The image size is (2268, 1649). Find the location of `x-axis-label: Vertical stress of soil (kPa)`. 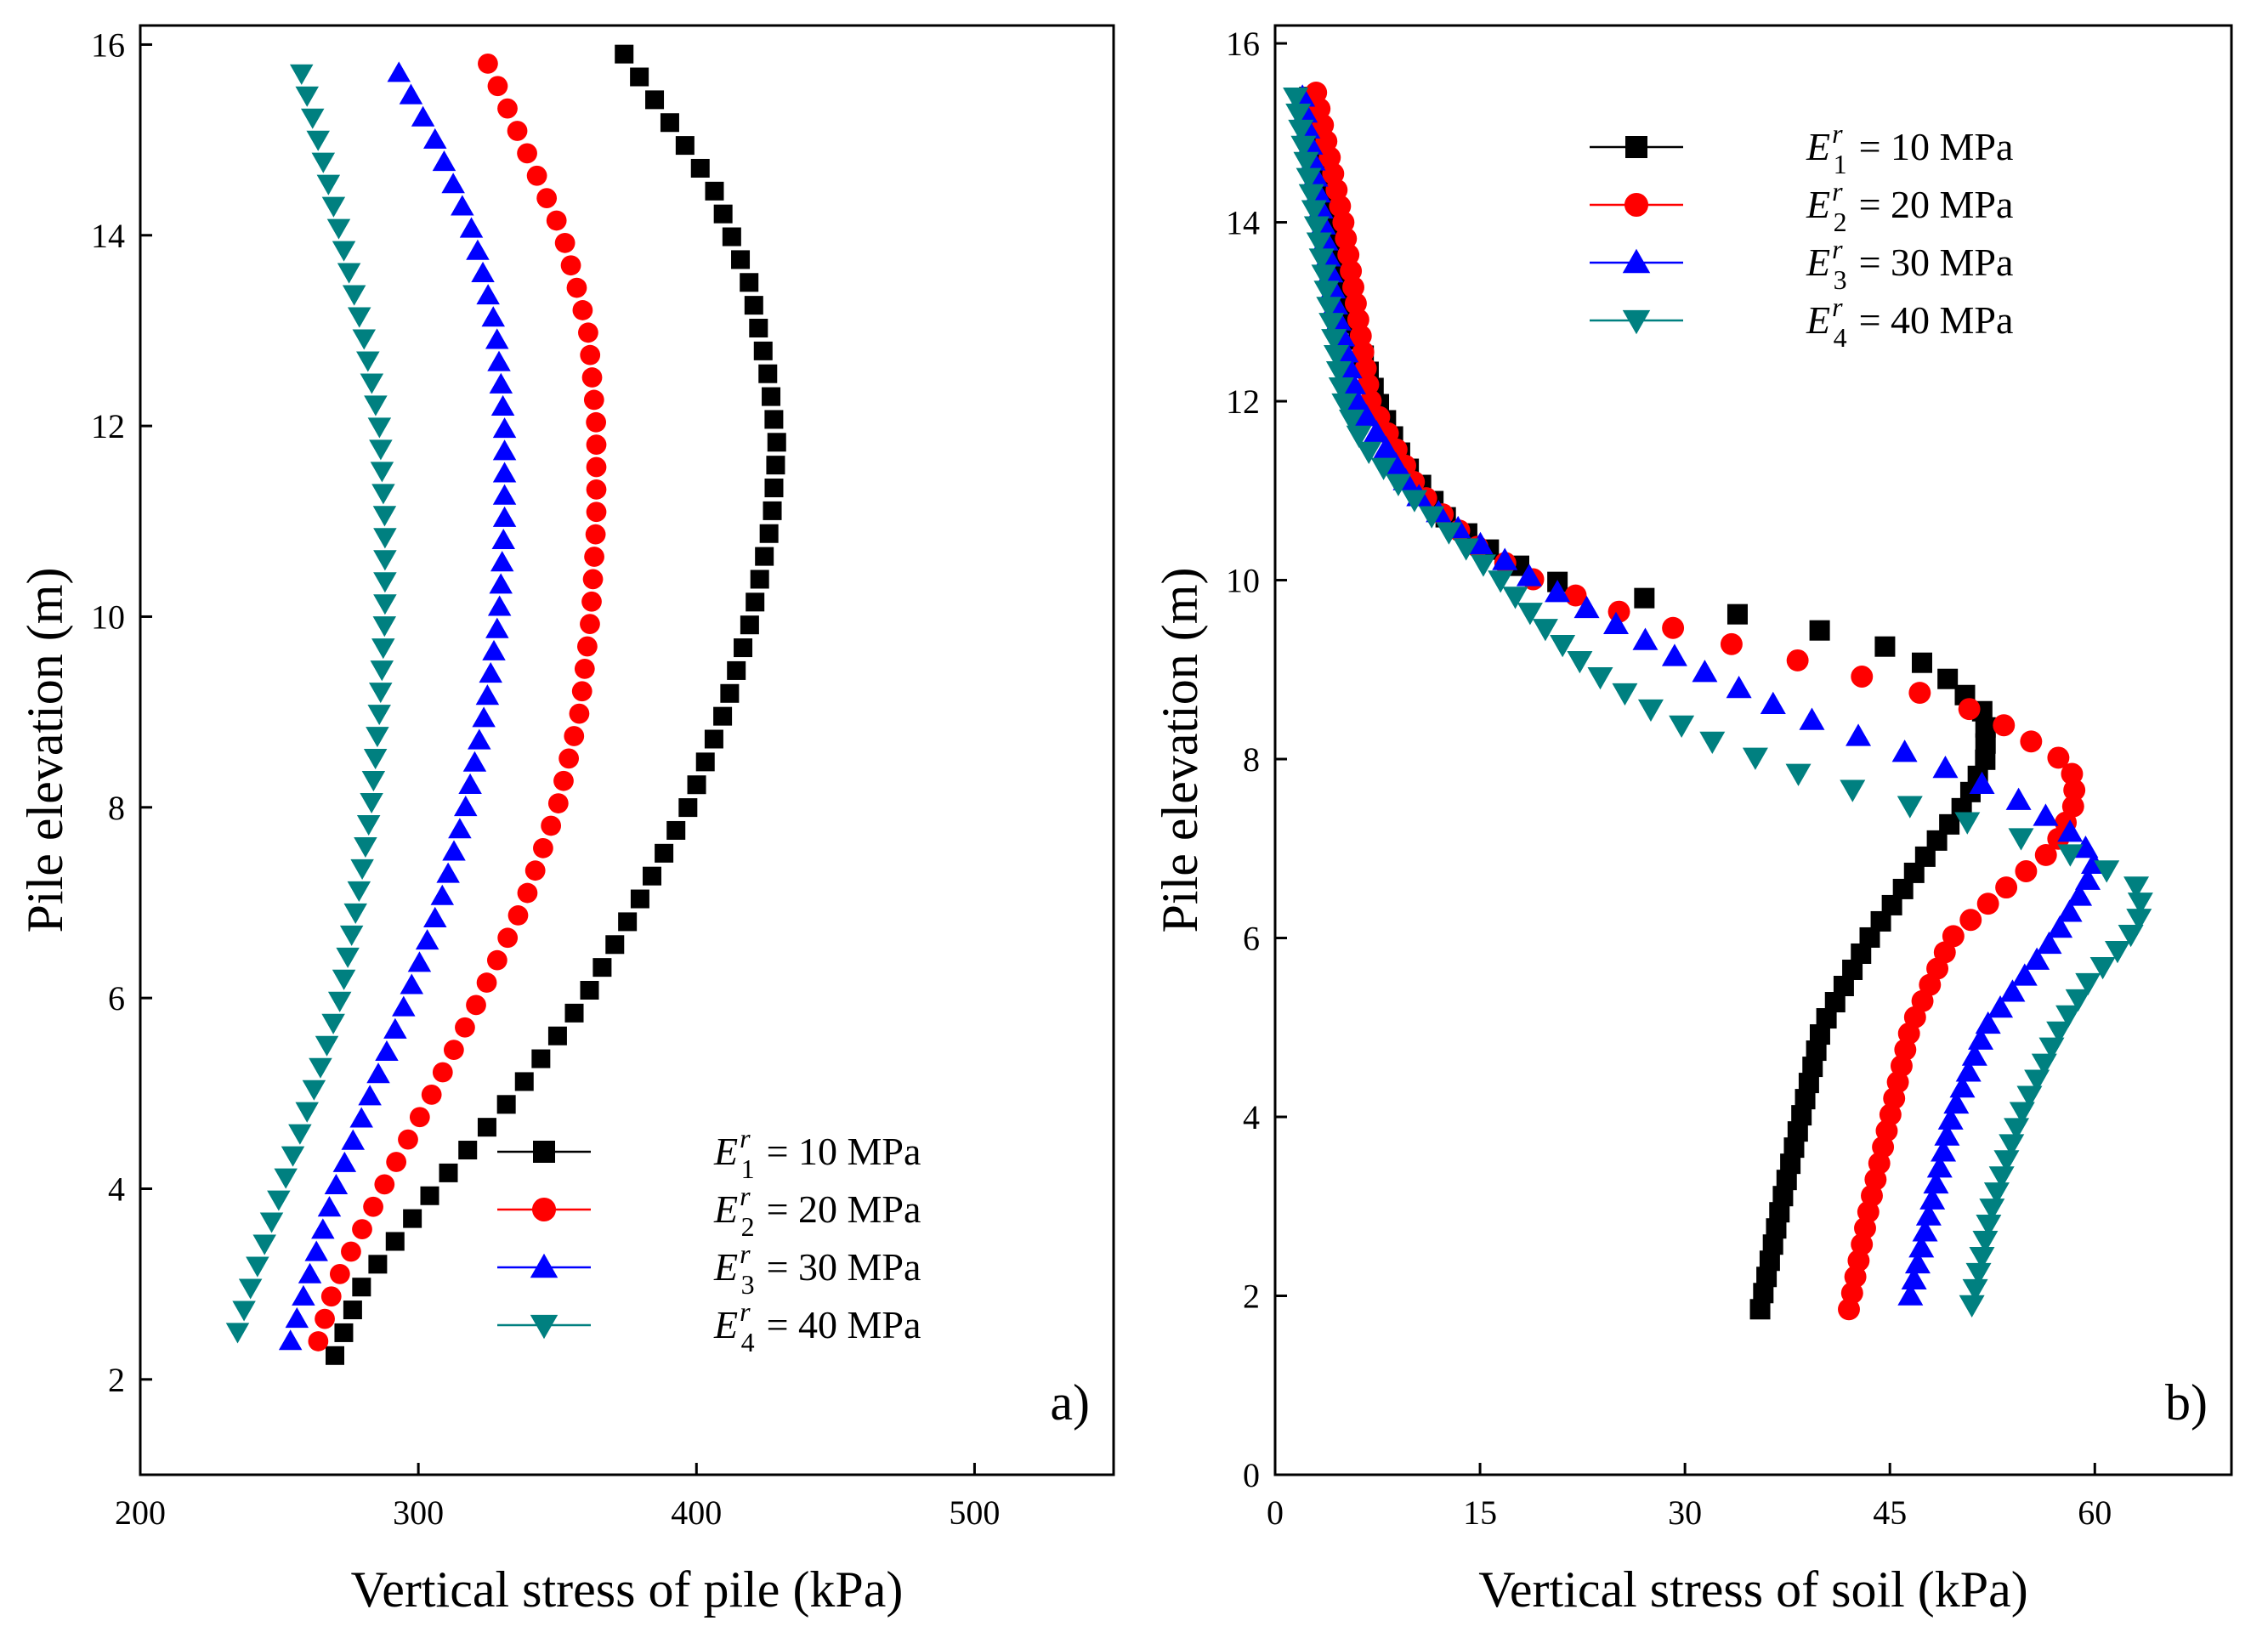

x-axis-label: Vertical stress of soil (kPa) is located at coordinates (1753, 1589).